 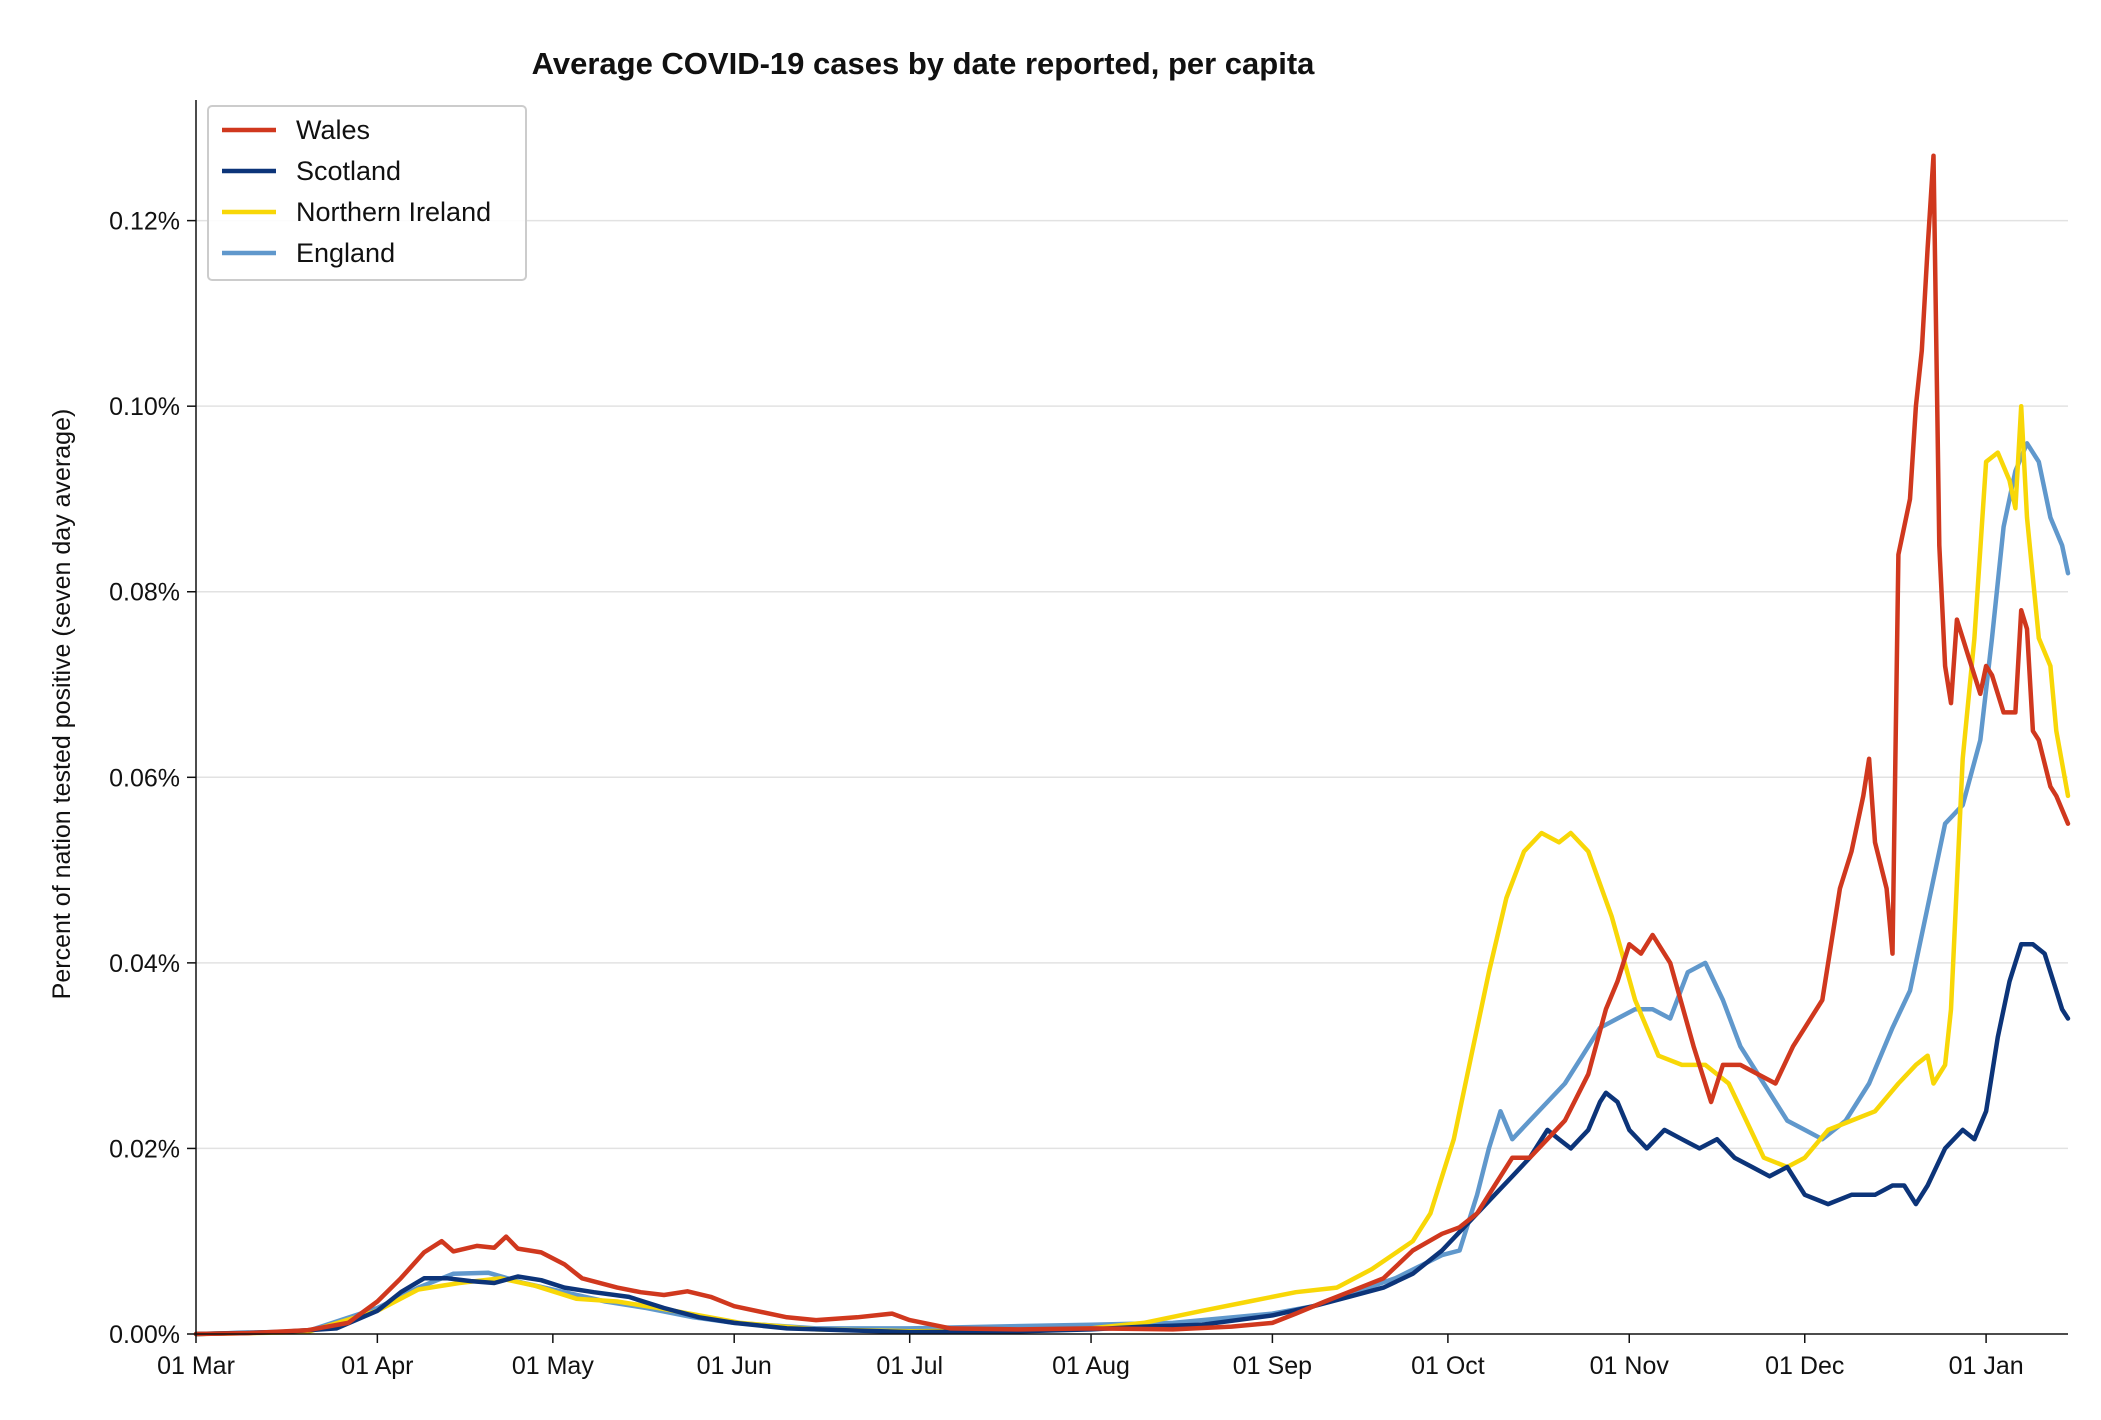 What do you see at coordinates (1448, 1366) in the screenshot?
I see `x-tick-label: 01 Oct` at bounding box center [1448, 1366].